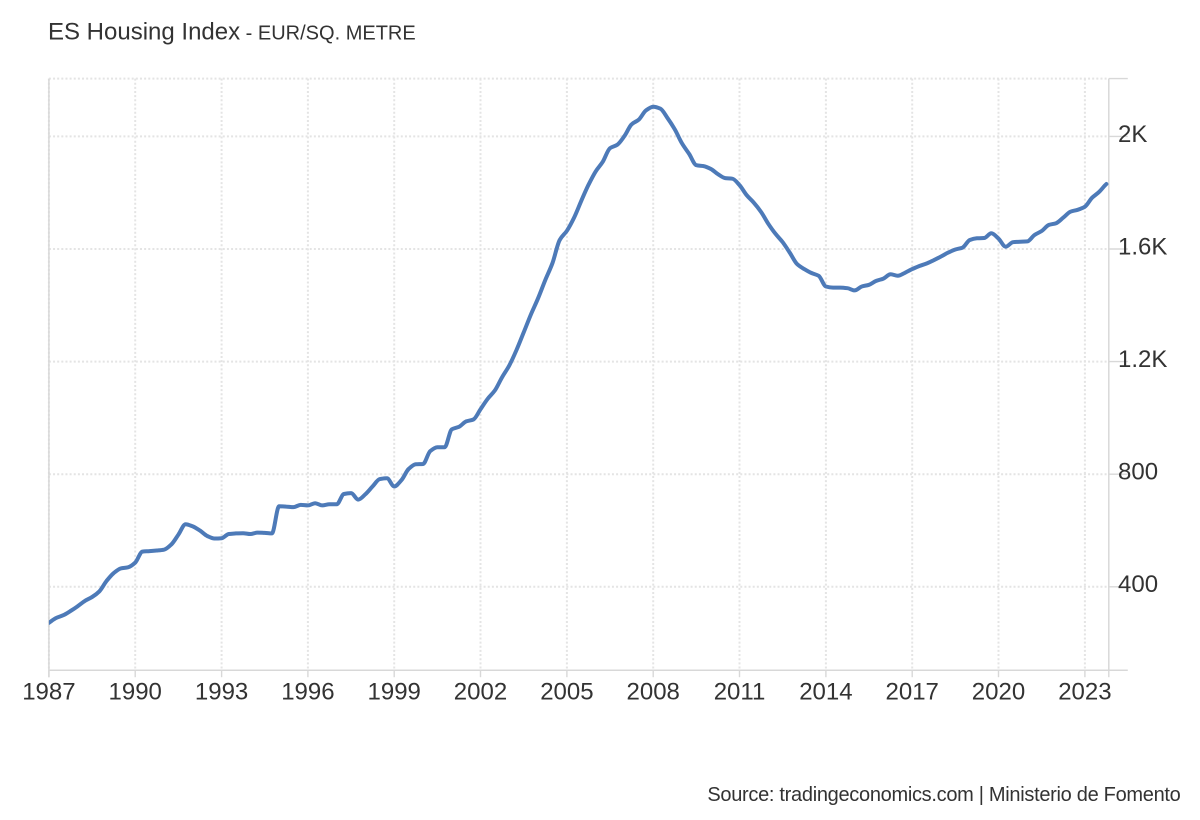  What do you see at coordinates (653, 691) in the screenshot?
I see `svg-text: 2008` at bounding box center [653, 691].